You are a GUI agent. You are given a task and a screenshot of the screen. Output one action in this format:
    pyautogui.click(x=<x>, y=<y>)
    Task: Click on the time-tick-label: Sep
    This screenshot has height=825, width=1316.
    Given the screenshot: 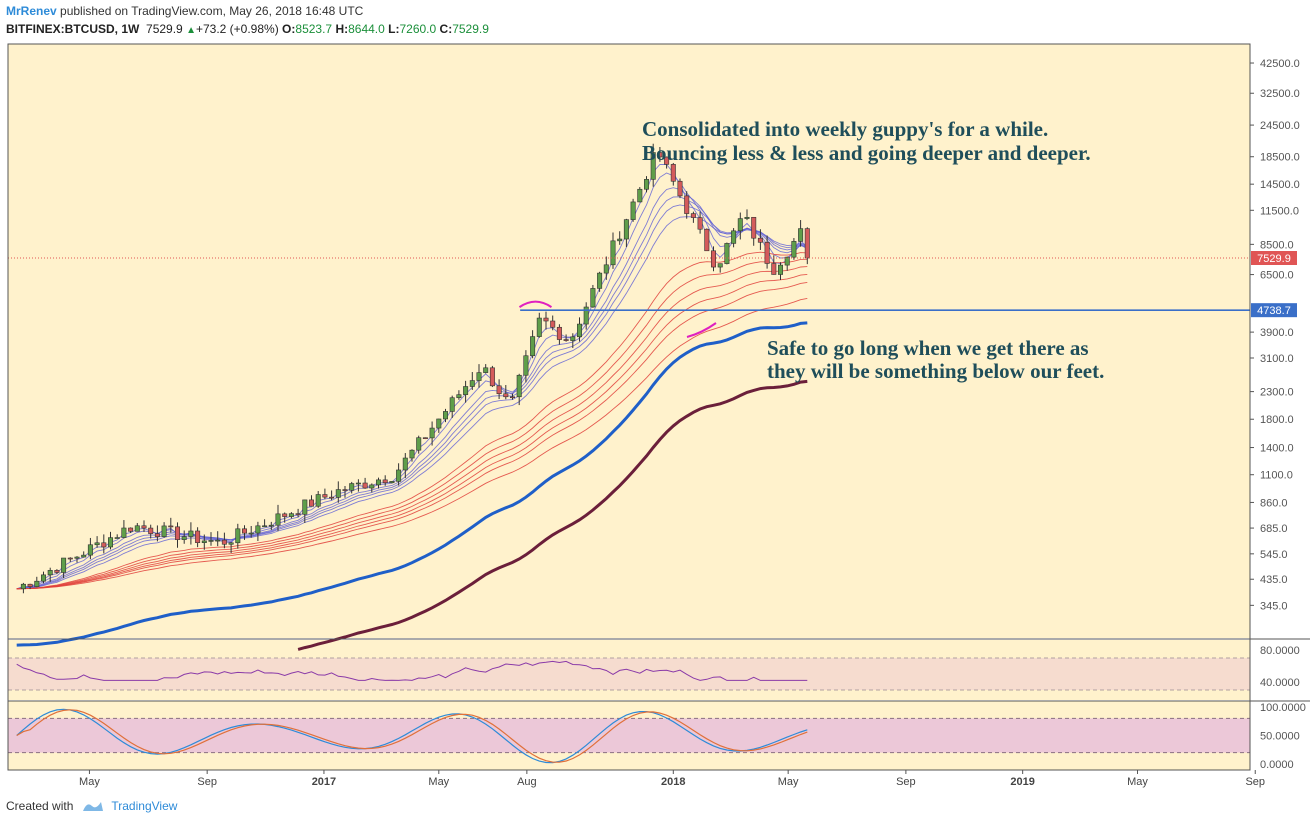 What is the action you would take?
    pyautogui.click(x=1255, y=782)
    